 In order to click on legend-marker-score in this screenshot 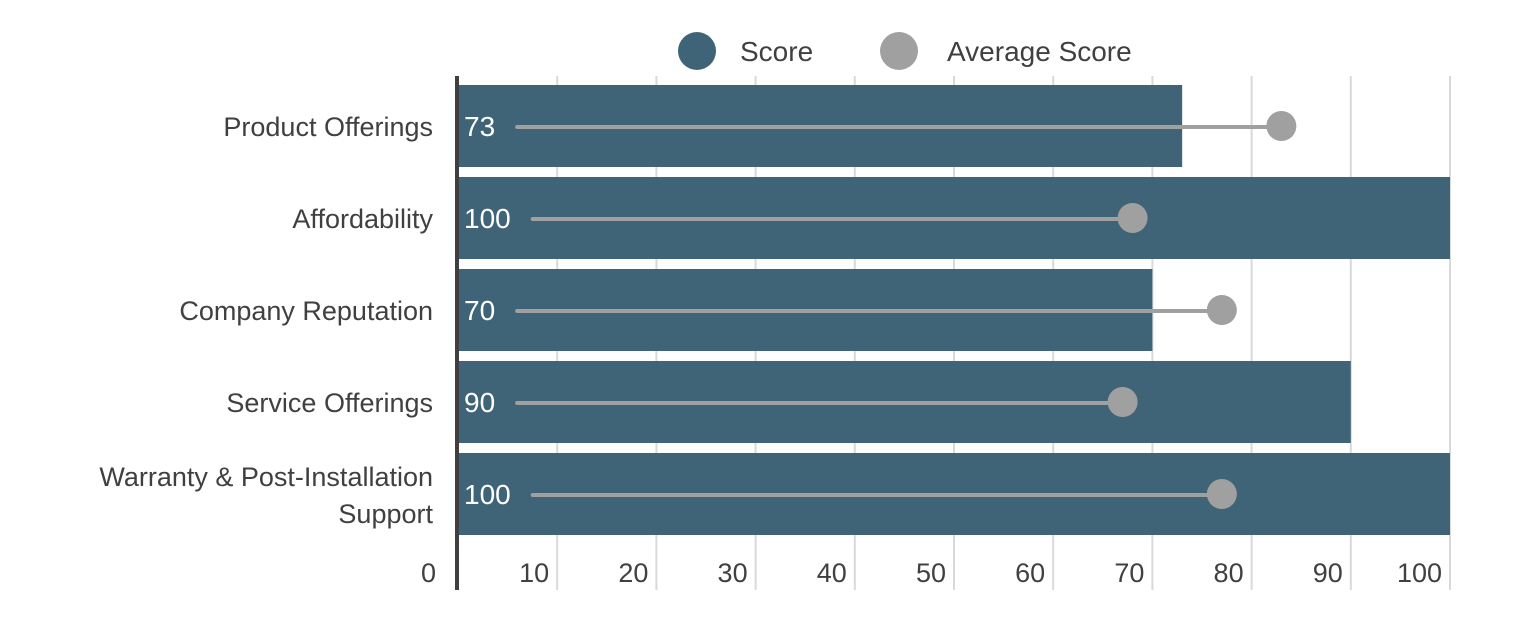, I will do `click(697, 51)`.